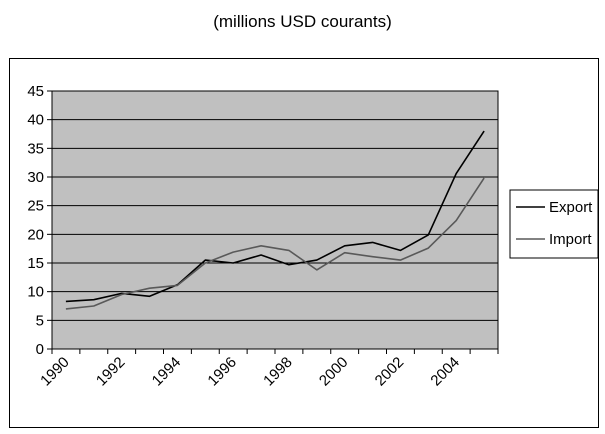  What do you see at coordinates (35, 263) in the screenshot?
I see `y-tick-label: 15` at bounding box center [35, 263].